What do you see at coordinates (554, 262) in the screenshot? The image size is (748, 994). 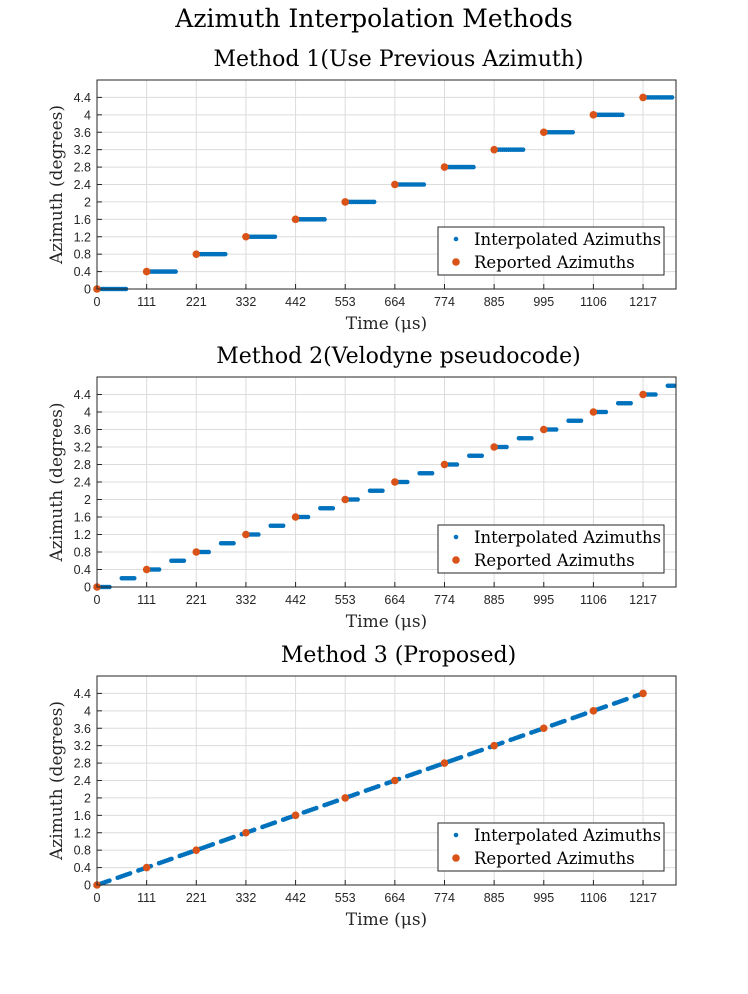 I see `legend-reported-label: Reported Azimuths` at bounding box center [554, 262].